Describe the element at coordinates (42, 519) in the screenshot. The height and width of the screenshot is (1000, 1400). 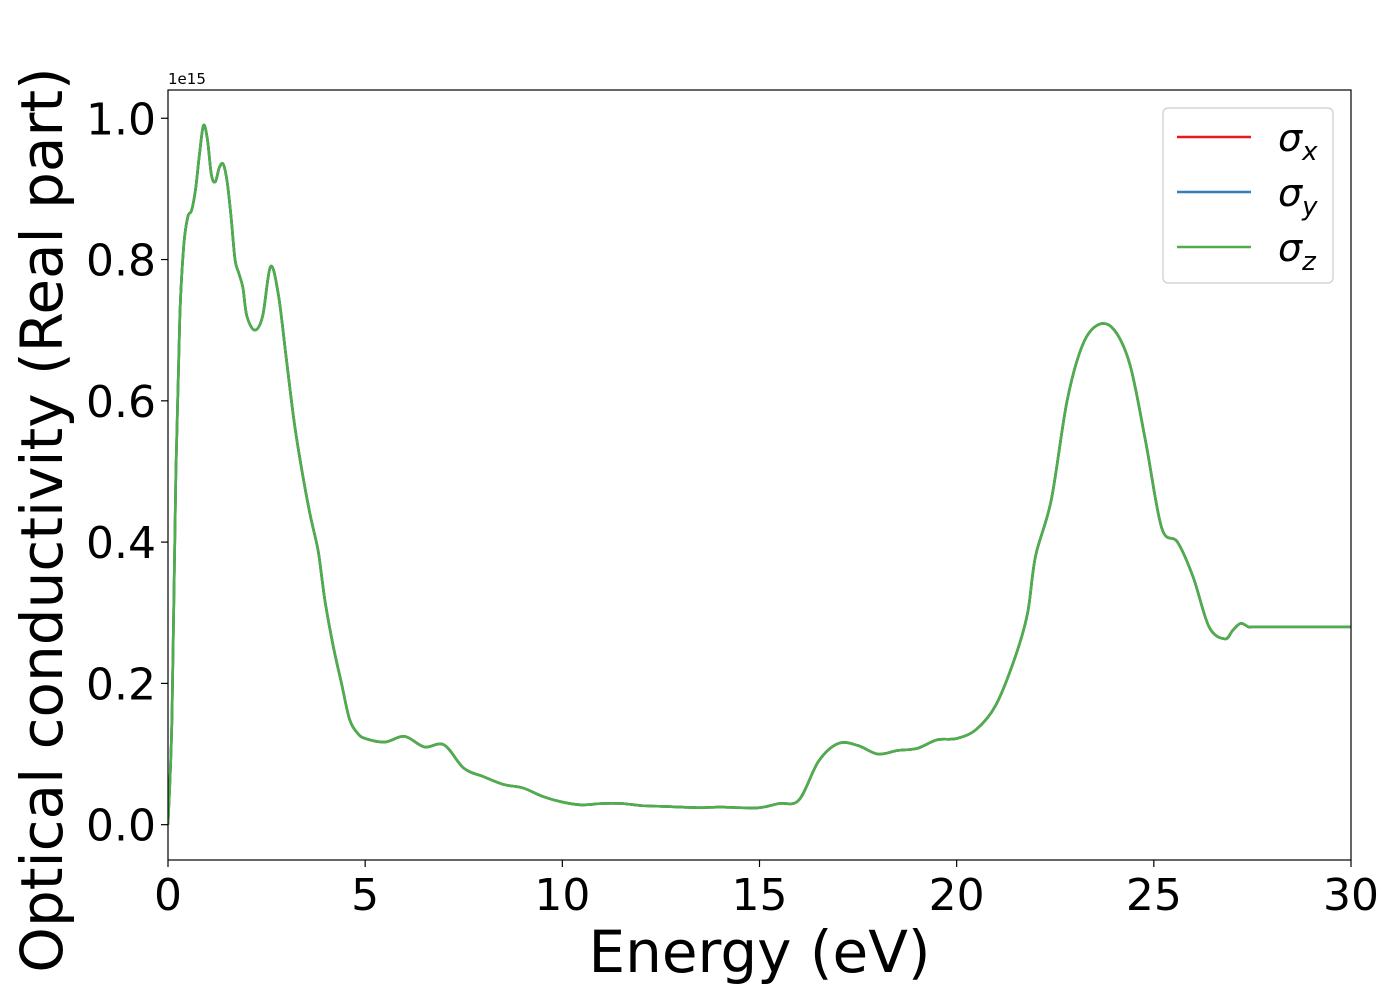
I see `y-axis-label: Optical conductivity (Real part)` at that location.